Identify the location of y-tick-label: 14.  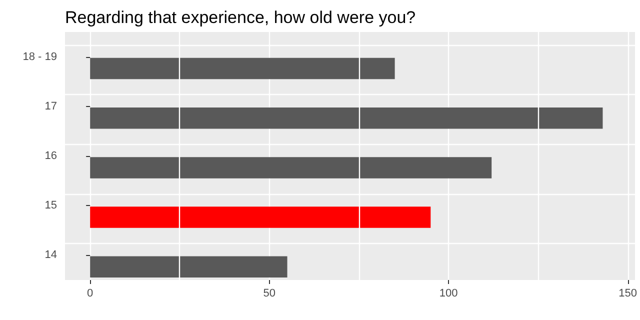
(50, 255).